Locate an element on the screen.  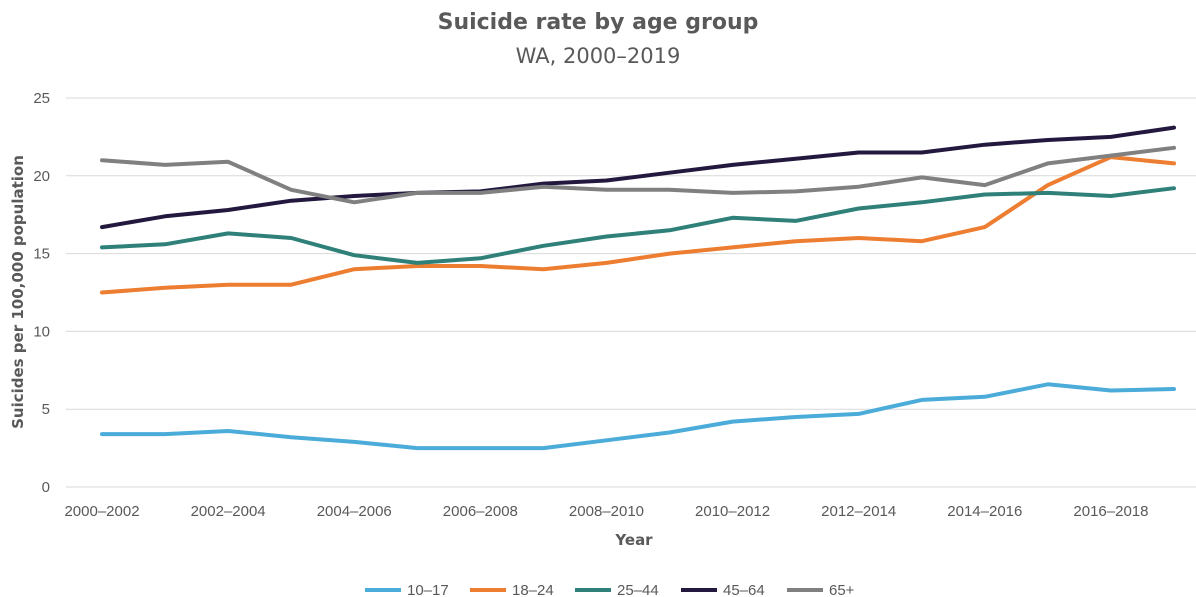
chart-subtitle: WA, 2000–2019 is located at coordinates (598, 56).